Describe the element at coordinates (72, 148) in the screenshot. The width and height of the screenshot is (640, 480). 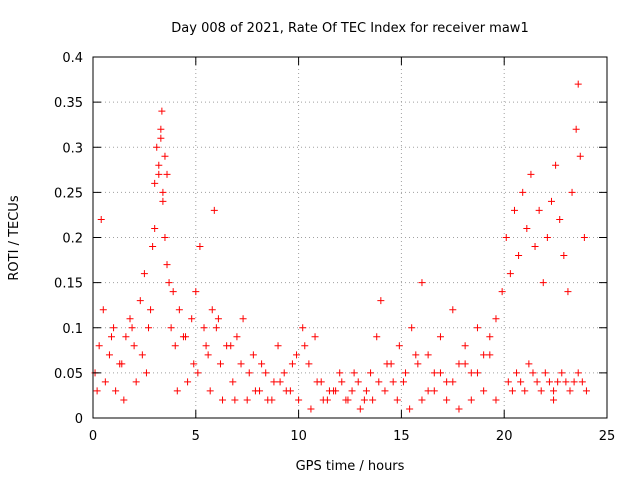
I see `y-tick-label: 0.3` at that location.